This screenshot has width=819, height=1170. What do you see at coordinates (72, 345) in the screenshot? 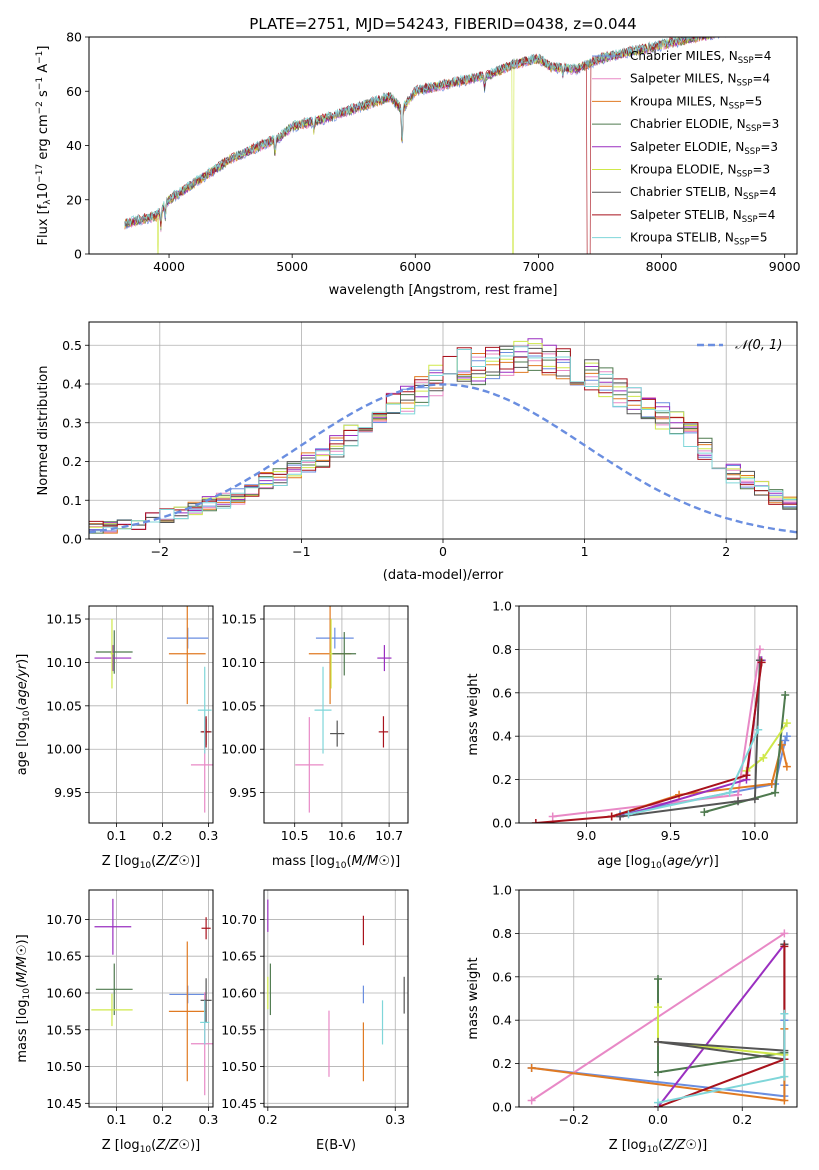
I see `y-tick-label: 0.5` at bounding box center [72, 345].